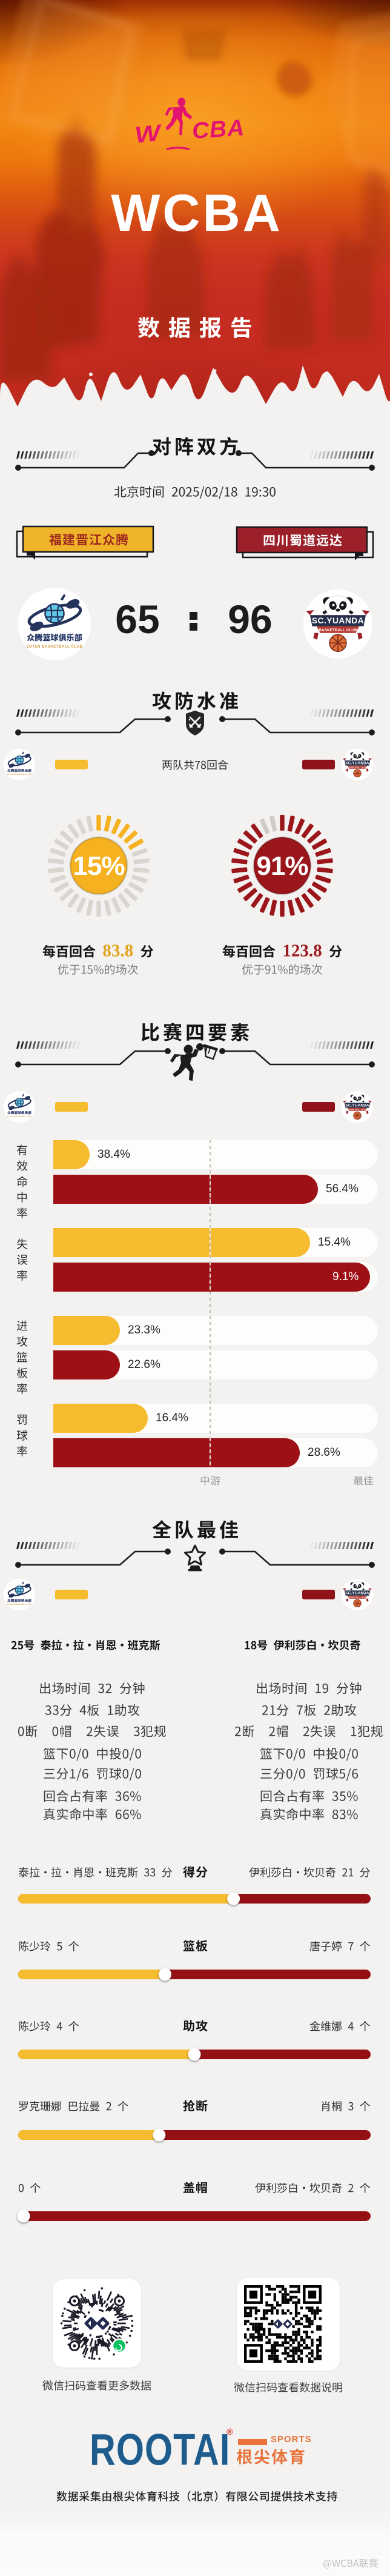 The height and width of the screenshot is (2576, 390). Describe the element at coordinates (148, 133) in the screenshot. I see `svg-text: W` at that location.